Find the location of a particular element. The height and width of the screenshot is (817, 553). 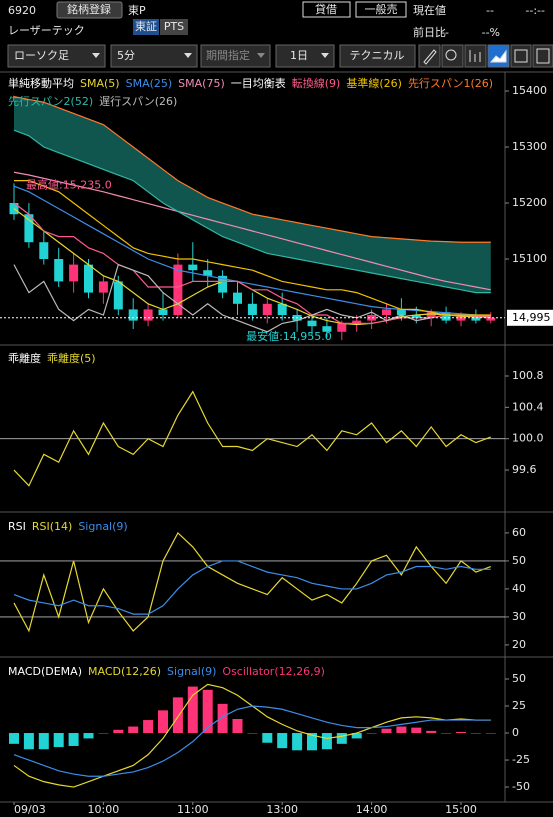

chart-type-select is located at coordinates (56, 56).